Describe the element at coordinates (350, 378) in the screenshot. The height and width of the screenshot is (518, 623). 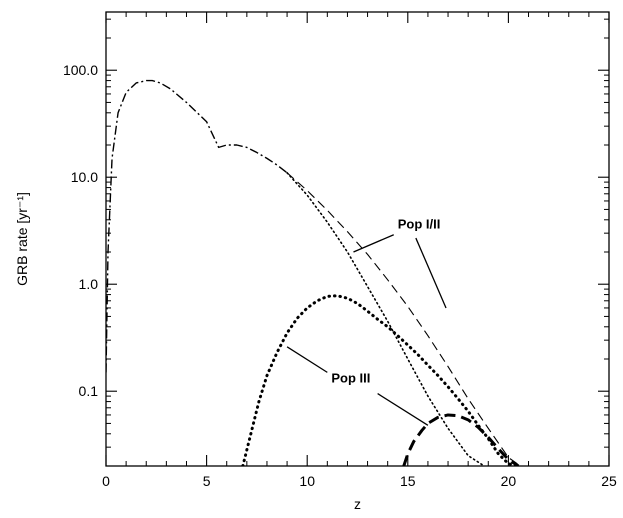
I see `annotation-label: Pop III` at that location.